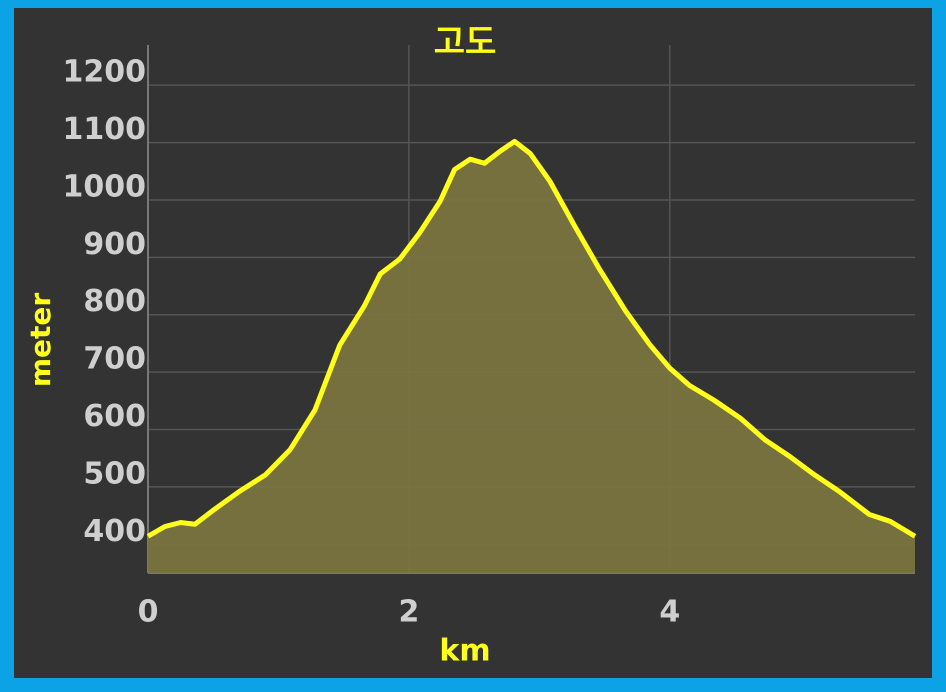 The width and height of the screenshot is (946, 692). Describe the element at coordinates (114, 473) in the screenshot. I see `y-tick-label: 500` at that location.